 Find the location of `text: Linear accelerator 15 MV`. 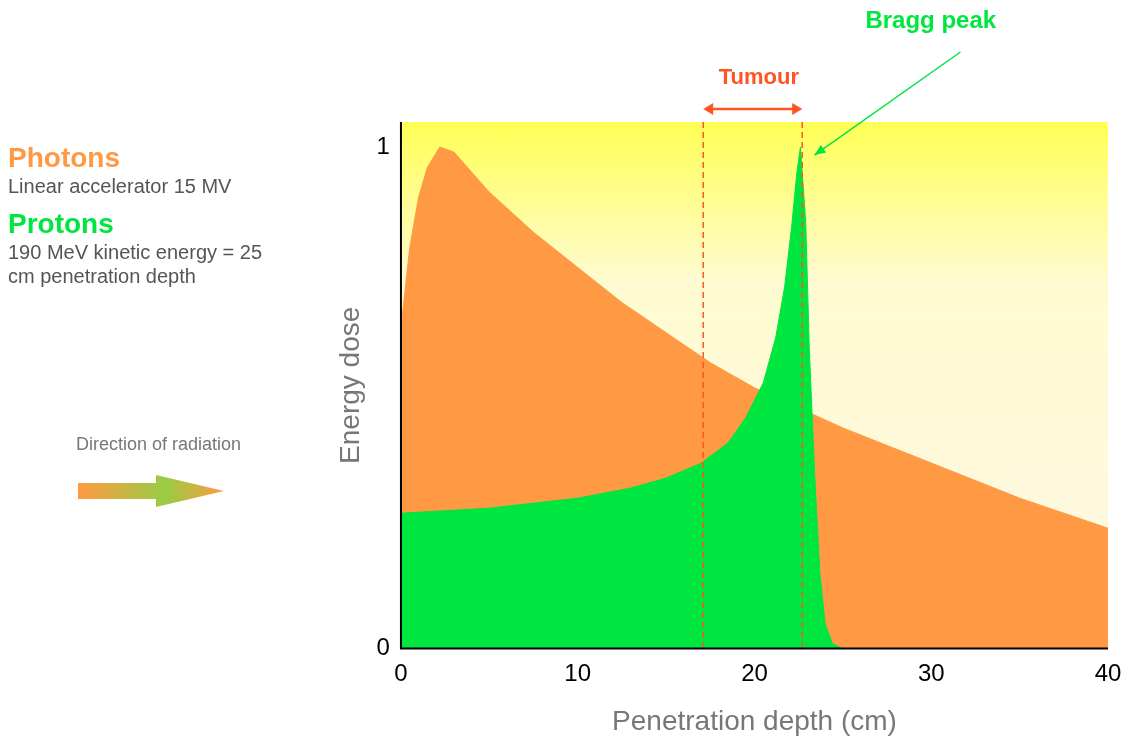

text: Linear accelerator 15 MV is located at coordinates (120, 186).